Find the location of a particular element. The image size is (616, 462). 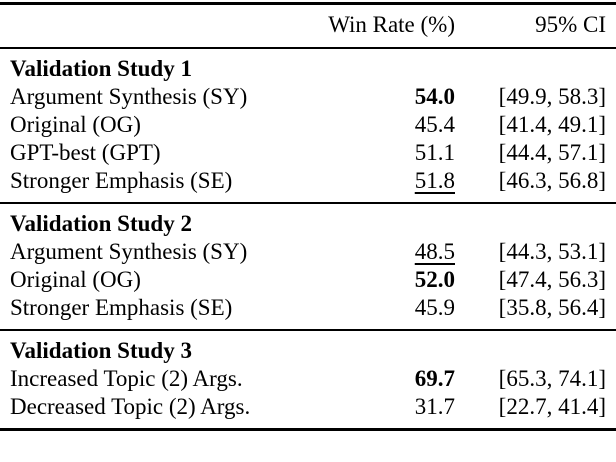

column-header-win-rate: Win Rate (%) is located at coordinates (391, 24).